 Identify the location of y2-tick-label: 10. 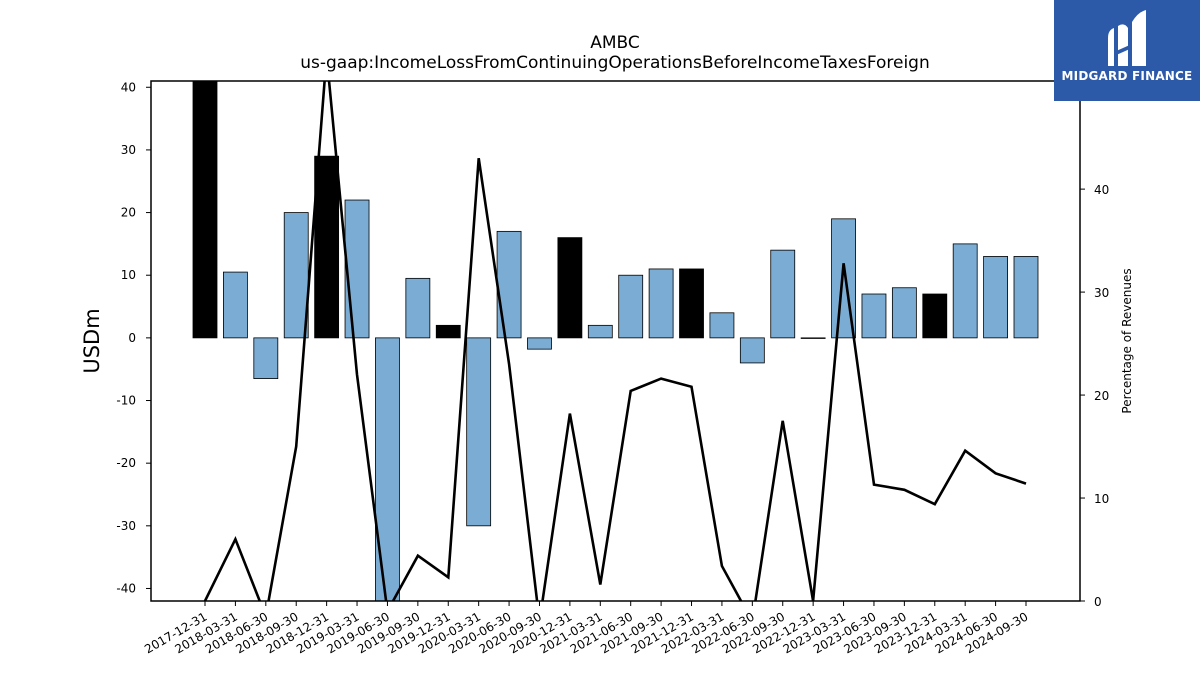
(1101, 499).